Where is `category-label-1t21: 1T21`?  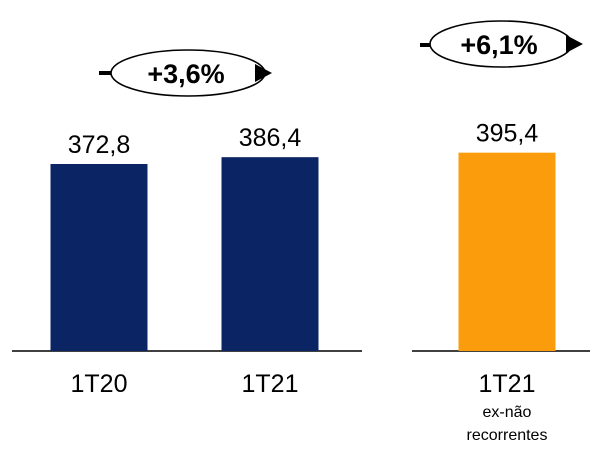 category-label-1t21: 1T21 is located at coordinates (270, 384).